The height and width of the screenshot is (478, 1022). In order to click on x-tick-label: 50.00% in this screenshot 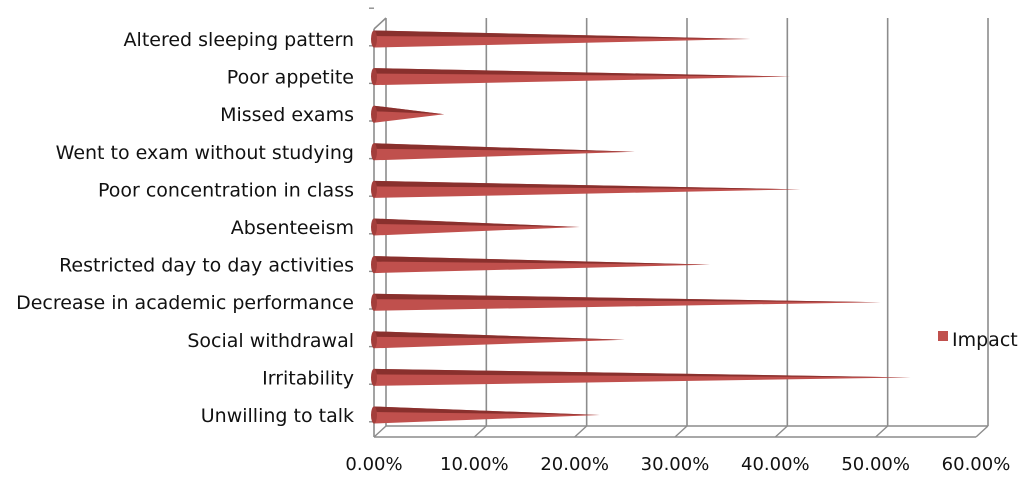, I will do `click(875, 464)`.